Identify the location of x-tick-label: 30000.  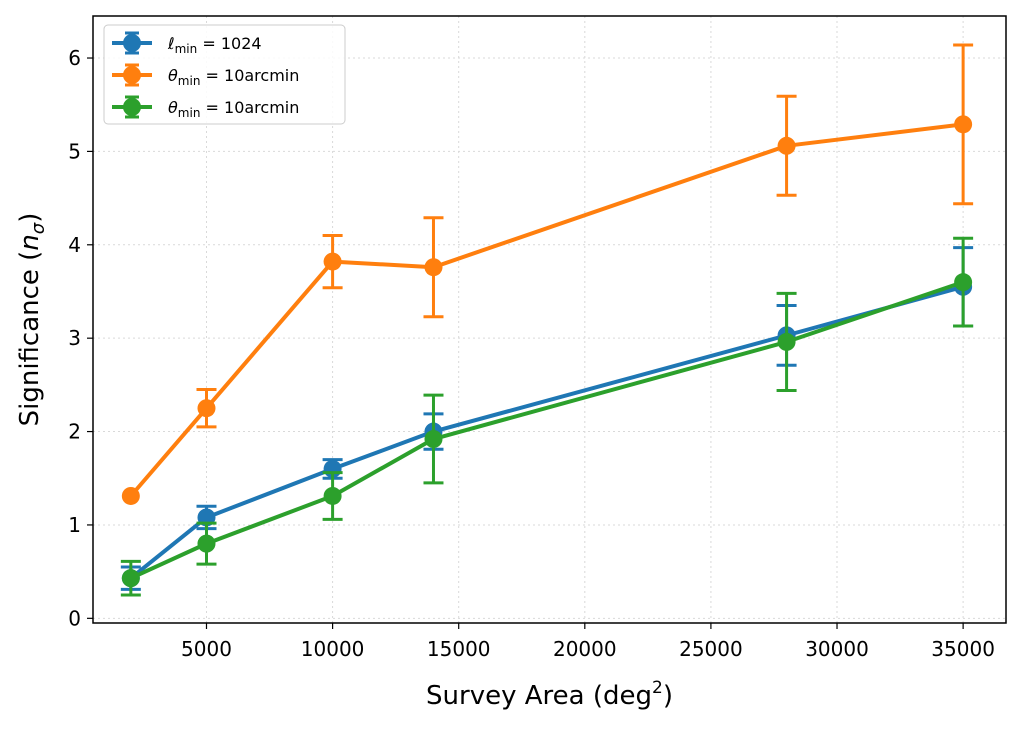
(837, 649).